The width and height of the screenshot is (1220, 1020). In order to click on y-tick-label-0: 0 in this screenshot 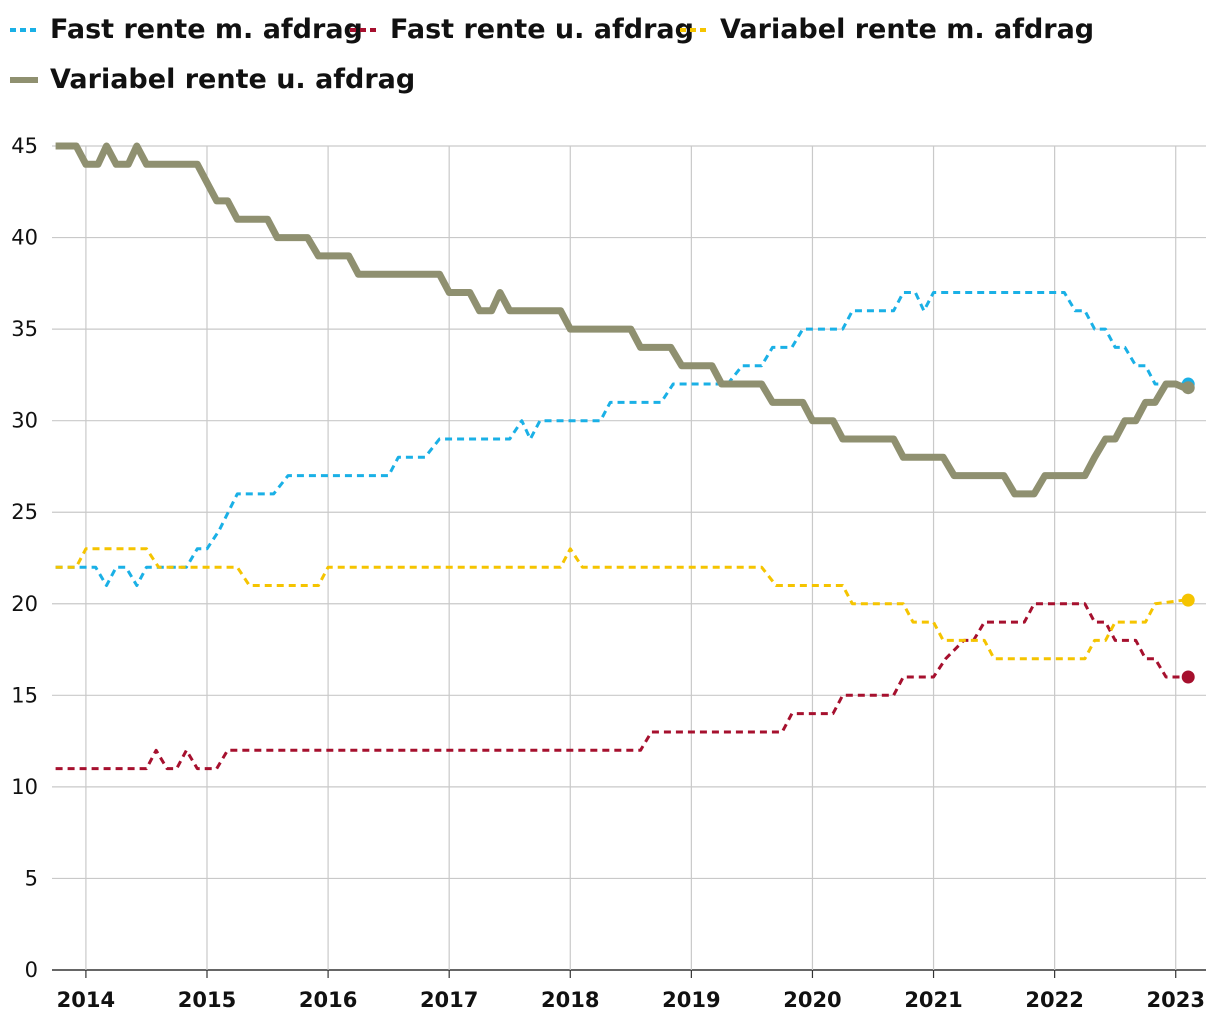, I will do `click(31, 970)`.